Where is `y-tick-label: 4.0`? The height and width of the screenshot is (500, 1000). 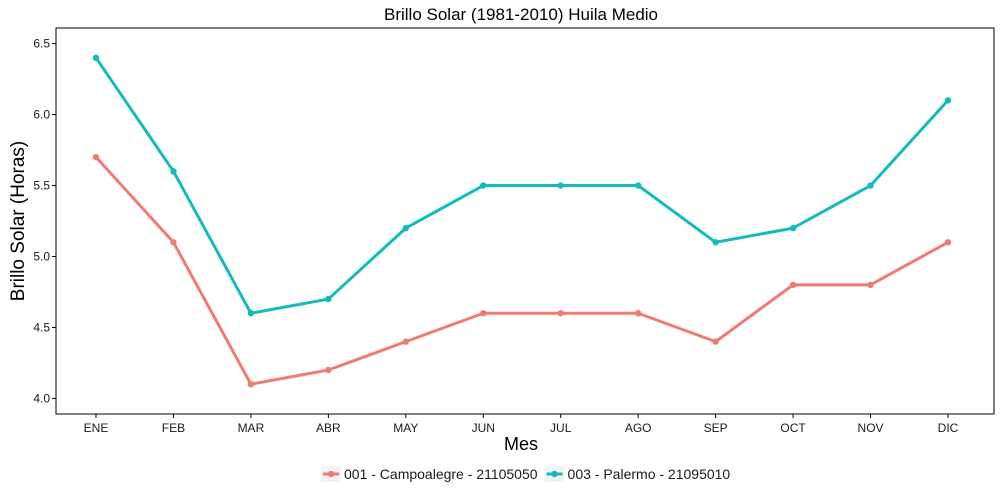
y-tick-label: 4.0 is located at coordinates (41, 398).